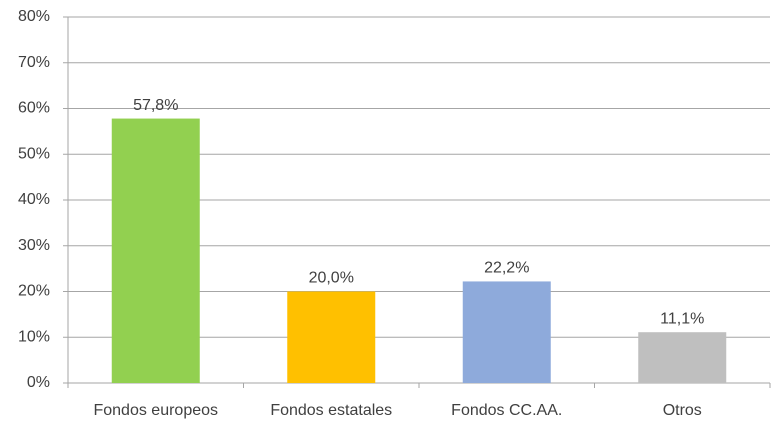  What do you see at coordinates (506, 268) in the screenshot?
I see `data-label: 22,2%` at bounding box center [506, 268].